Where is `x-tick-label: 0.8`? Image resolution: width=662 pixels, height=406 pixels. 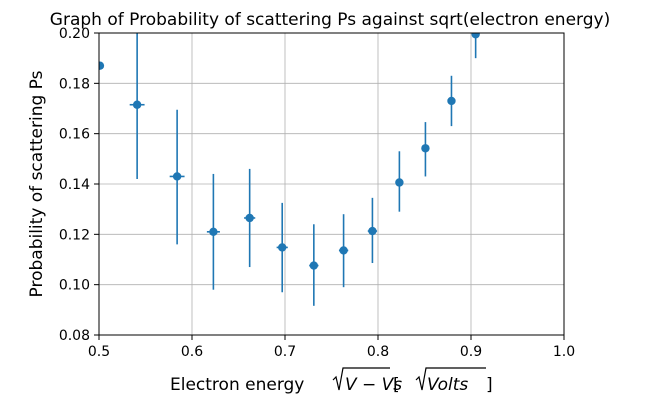
x-tick-label: 0.8 is located at coordinates (378, 352).